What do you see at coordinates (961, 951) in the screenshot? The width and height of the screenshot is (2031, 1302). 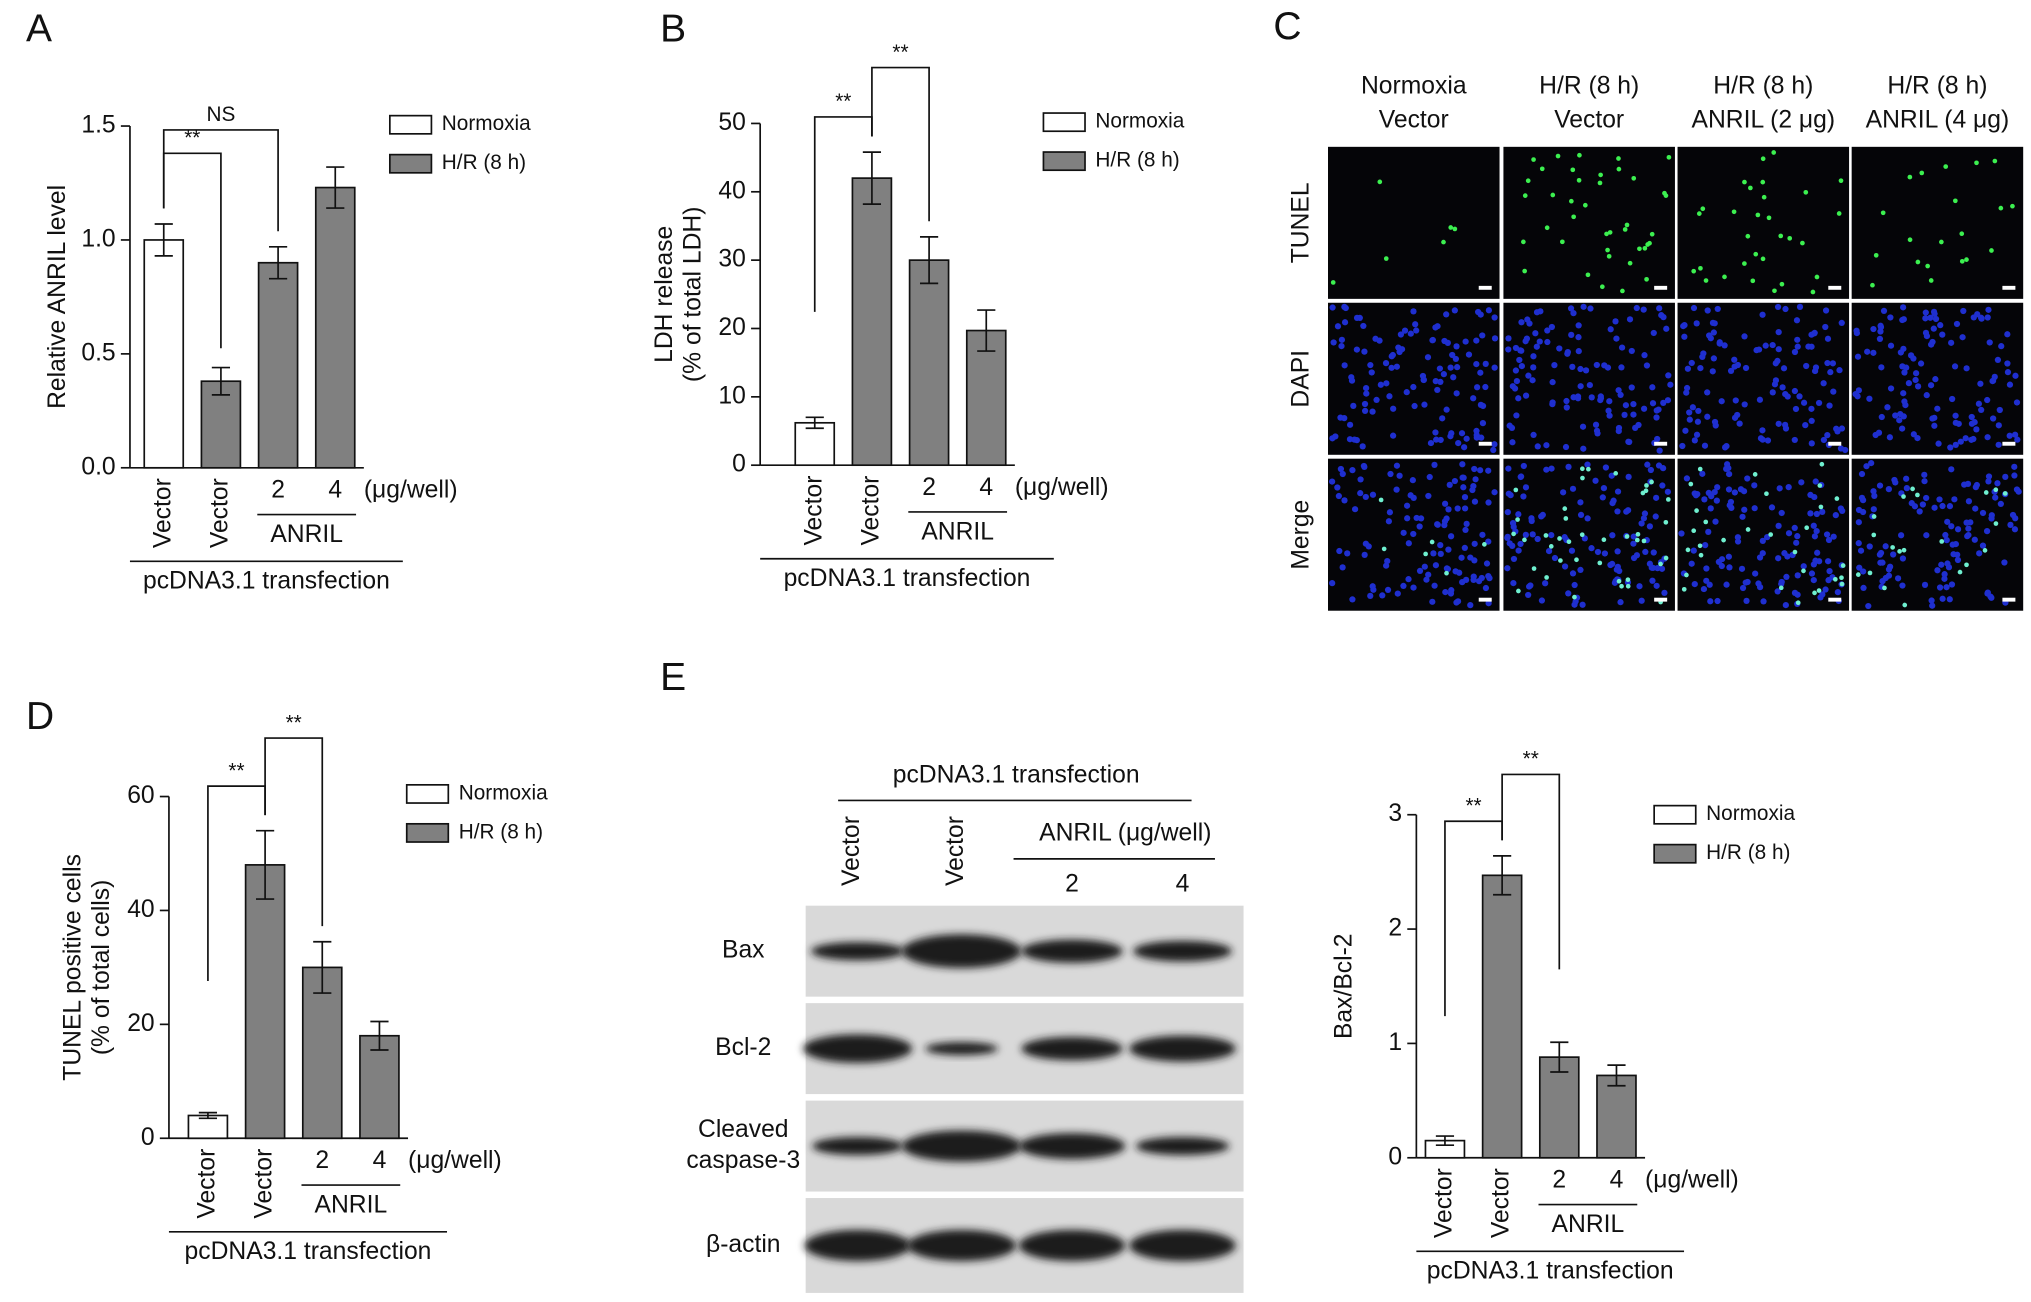 I see `blot-band` at bounding box center [961, 951].